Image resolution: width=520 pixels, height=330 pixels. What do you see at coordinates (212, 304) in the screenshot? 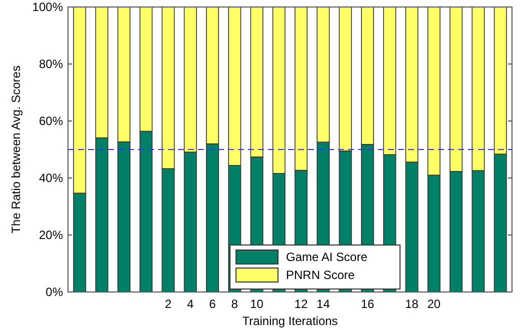
I see `x-tick-label: 6` at bounding box center [212, 304].